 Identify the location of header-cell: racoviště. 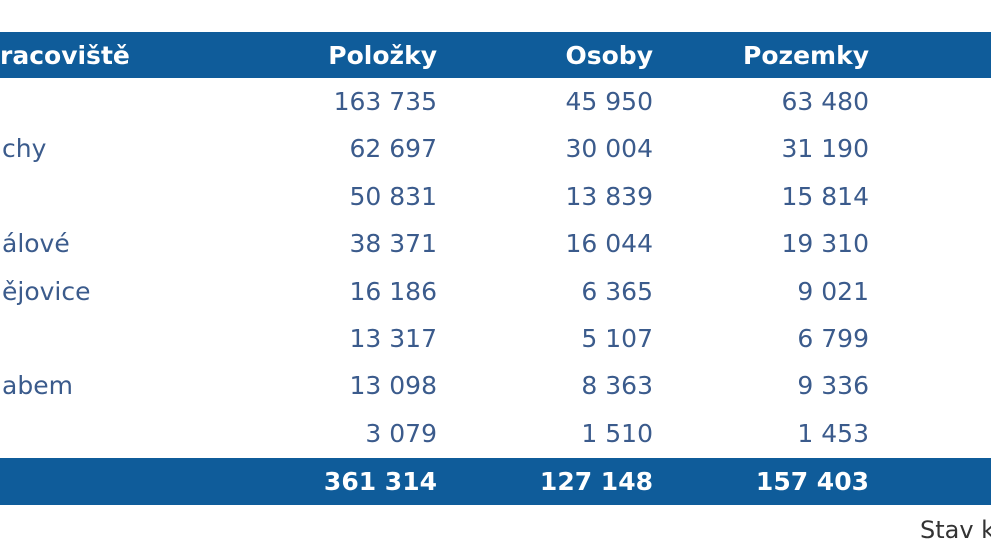
(65, 55).